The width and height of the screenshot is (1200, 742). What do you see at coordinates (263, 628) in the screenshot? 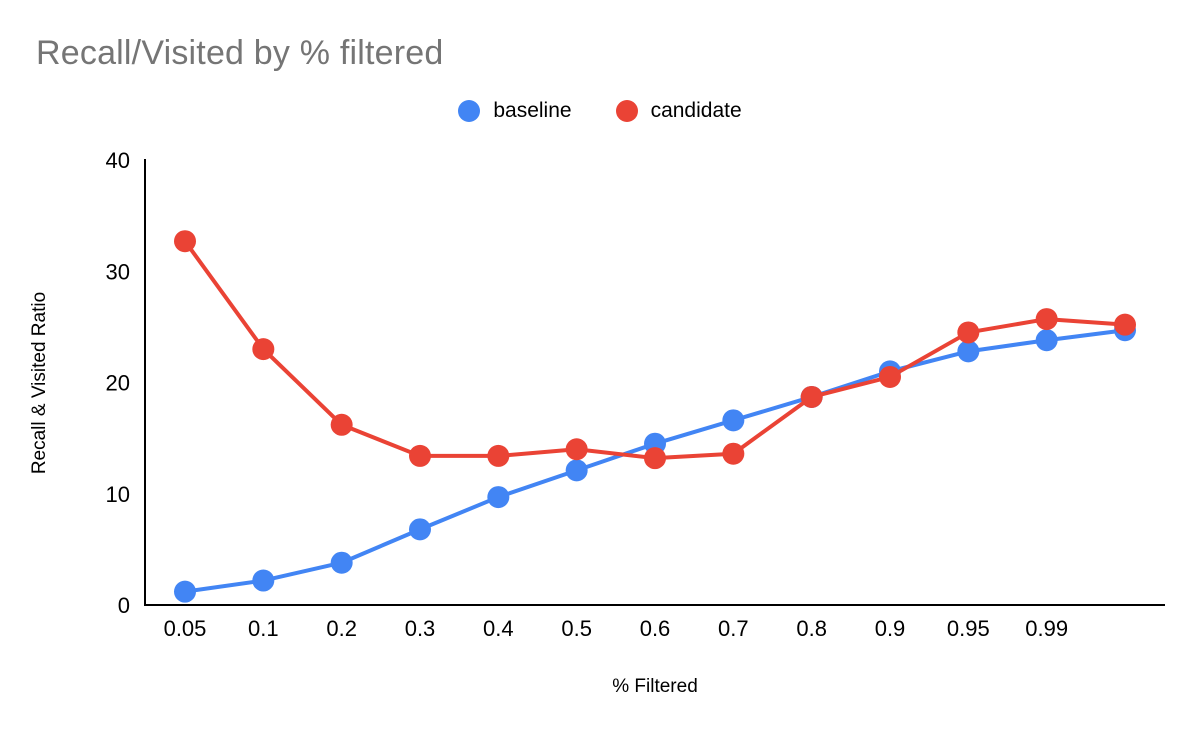
I see `x-tick-label: 0.1` at bounding box center [263, 628].